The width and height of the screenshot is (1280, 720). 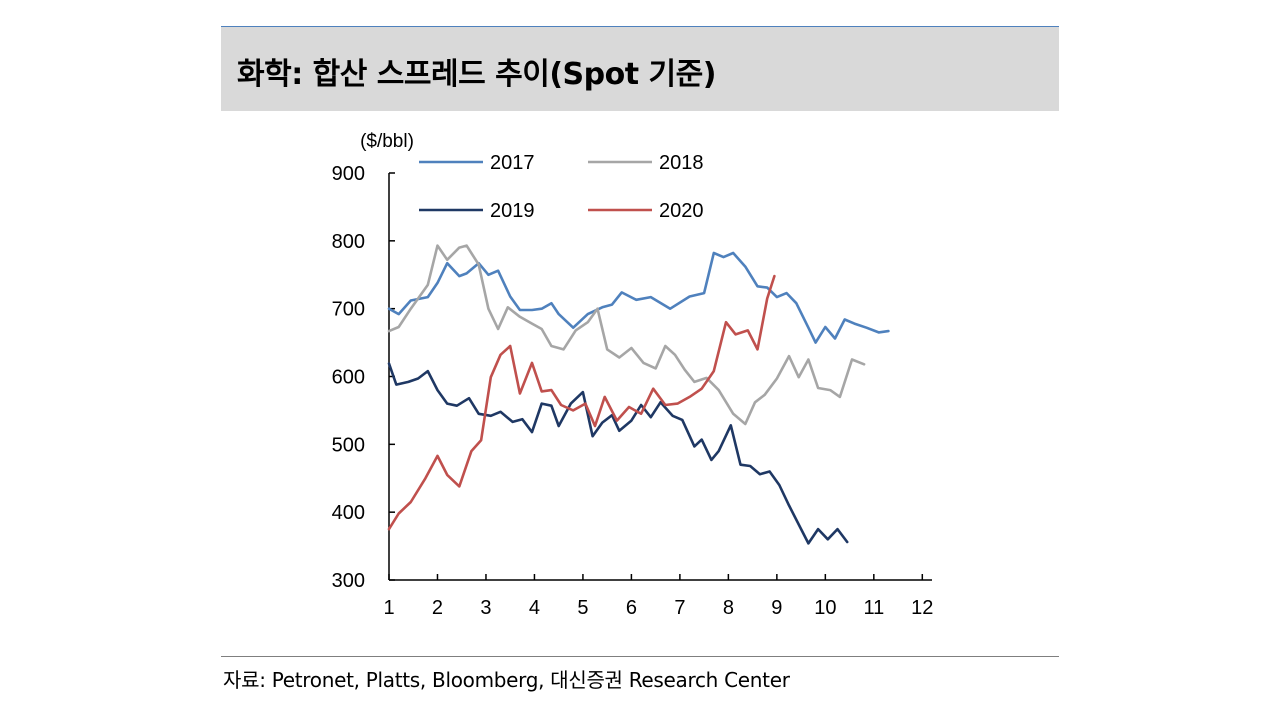 What do you see at coordinates (512, 211) in the screenshot?
I see `legend-label-2019: 2019` at bounding box center [512, 211].